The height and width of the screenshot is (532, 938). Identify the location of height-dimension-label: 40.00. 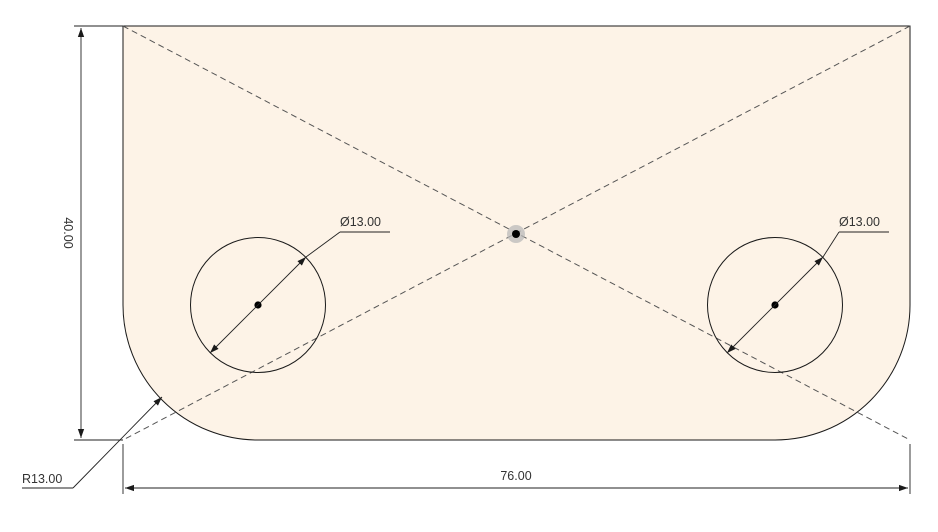
(68, 232).